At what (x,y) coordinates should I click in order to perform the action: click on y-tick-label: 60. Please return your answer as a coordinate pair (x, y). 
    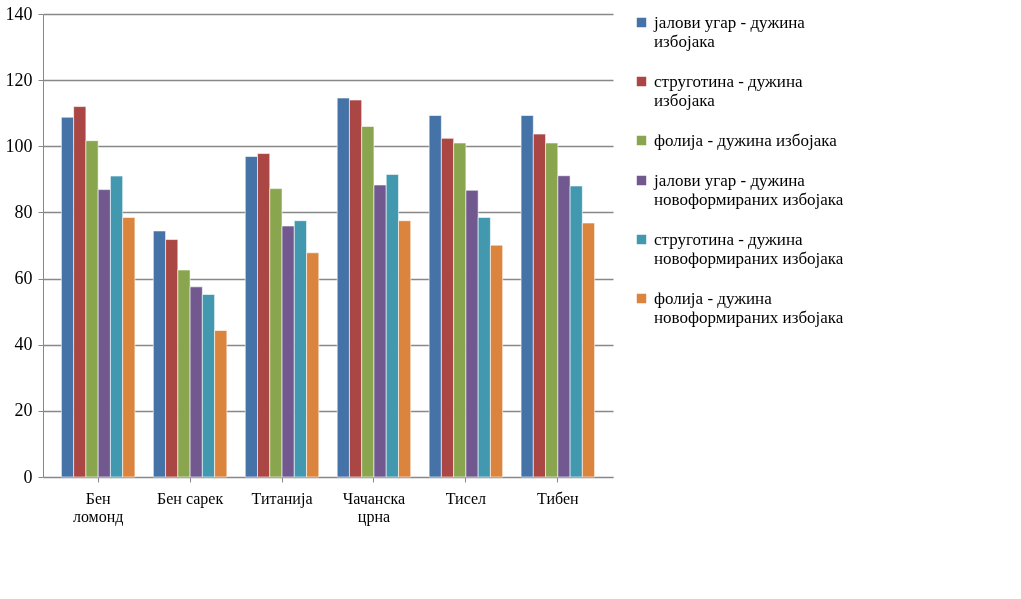
    Looking at the image, I should click on (23, 278).